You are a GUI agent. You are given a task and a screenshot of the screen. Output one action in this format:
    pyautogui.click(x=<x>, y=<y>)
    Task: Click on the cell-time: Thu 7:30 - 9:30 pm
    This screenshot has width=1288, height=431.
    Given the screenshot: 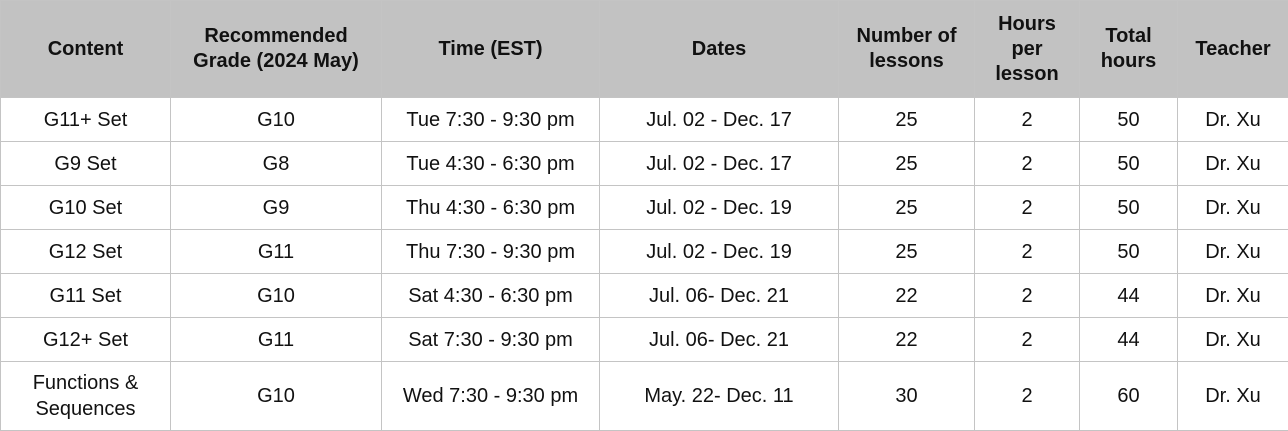 What is the action you would take?
    pyautogui.click(x=491, y=252)
    